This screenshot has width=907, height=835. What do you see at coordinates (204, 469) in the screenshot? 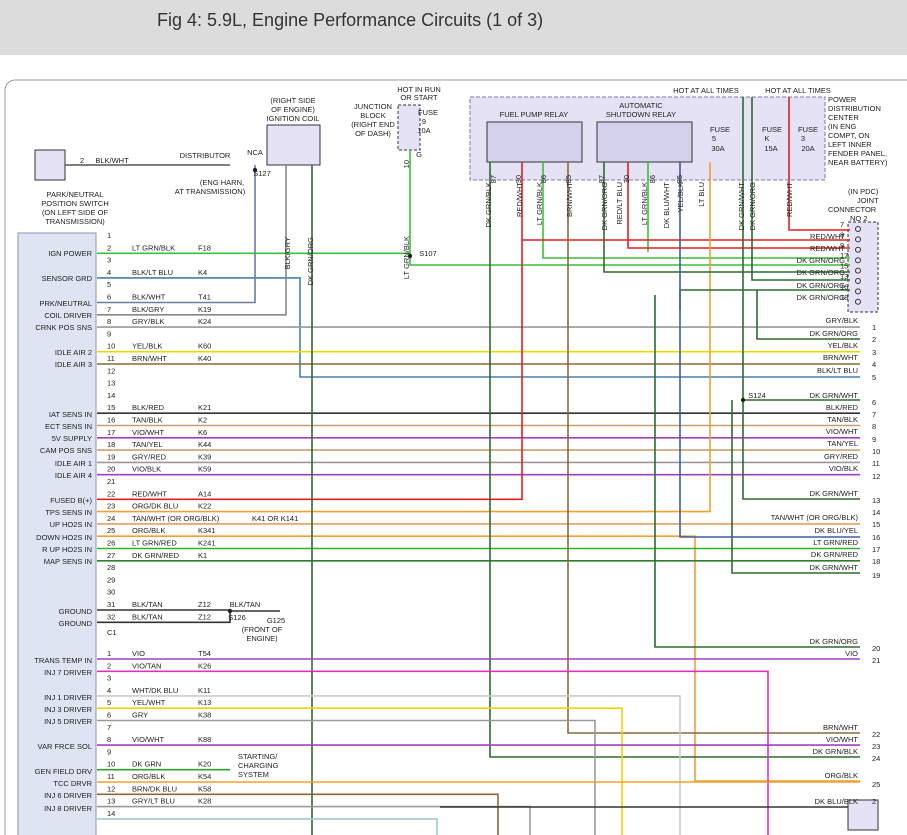
I see `label: K59` at bounding box center [204, 469].